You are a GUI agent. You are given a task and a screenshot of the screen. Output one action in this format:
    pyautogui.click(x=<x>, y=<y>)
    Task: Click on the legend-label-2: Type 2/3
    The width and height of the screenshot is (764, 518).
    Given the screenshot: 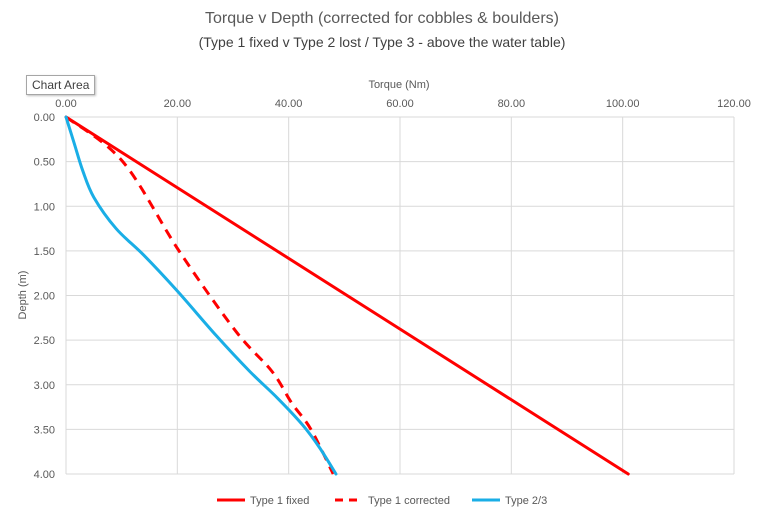 What is the action you would take?
    pyautogui.click(x=526, y=501)
    